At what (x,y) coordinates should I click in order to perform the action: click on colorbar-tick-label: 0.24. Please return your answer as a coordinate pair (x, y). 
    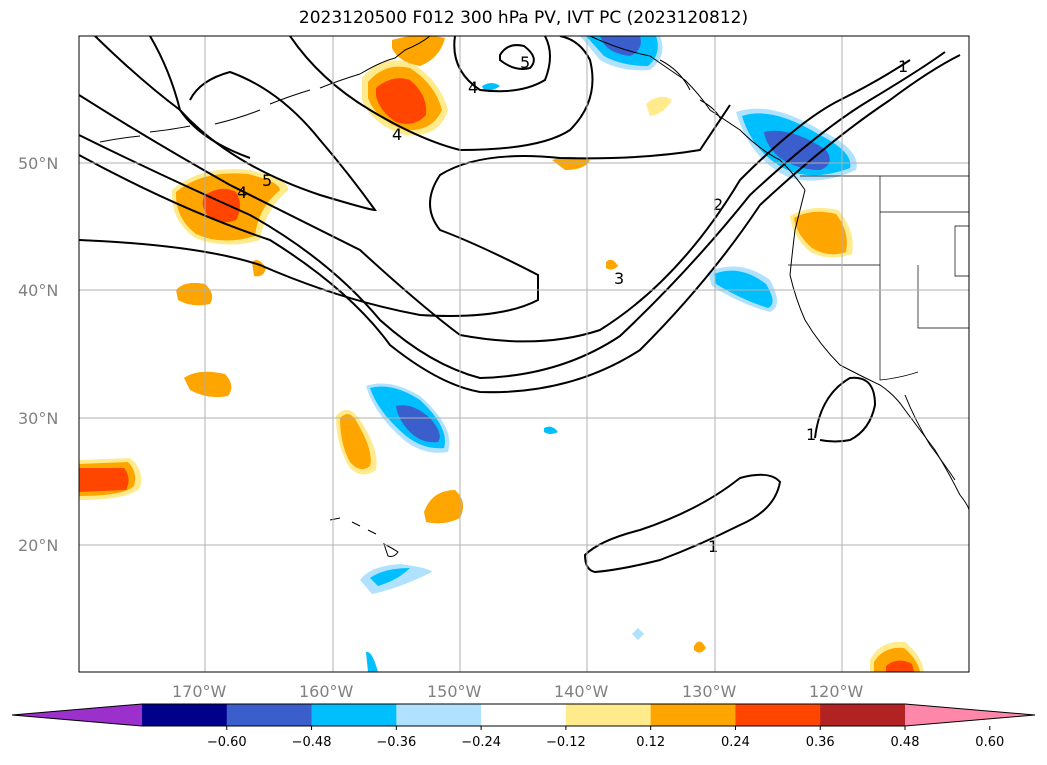
    Looking at the image, I should click on (735, 742).